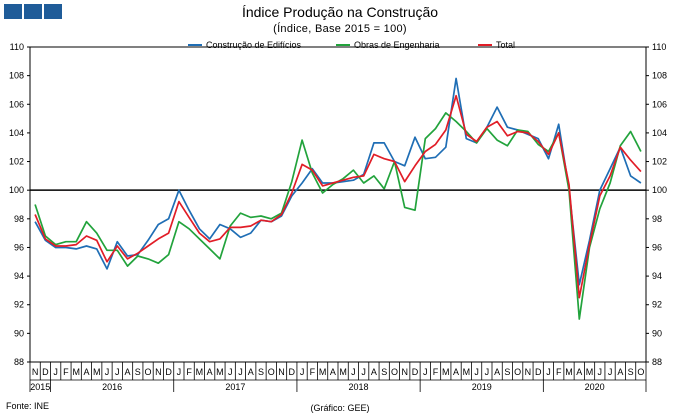 This screenshot has height=418, width=680. What do you see at coordinates (19, 305) in the screenshot?
I see `y-tick-label-left: 92` at bounding box center [19, 305].